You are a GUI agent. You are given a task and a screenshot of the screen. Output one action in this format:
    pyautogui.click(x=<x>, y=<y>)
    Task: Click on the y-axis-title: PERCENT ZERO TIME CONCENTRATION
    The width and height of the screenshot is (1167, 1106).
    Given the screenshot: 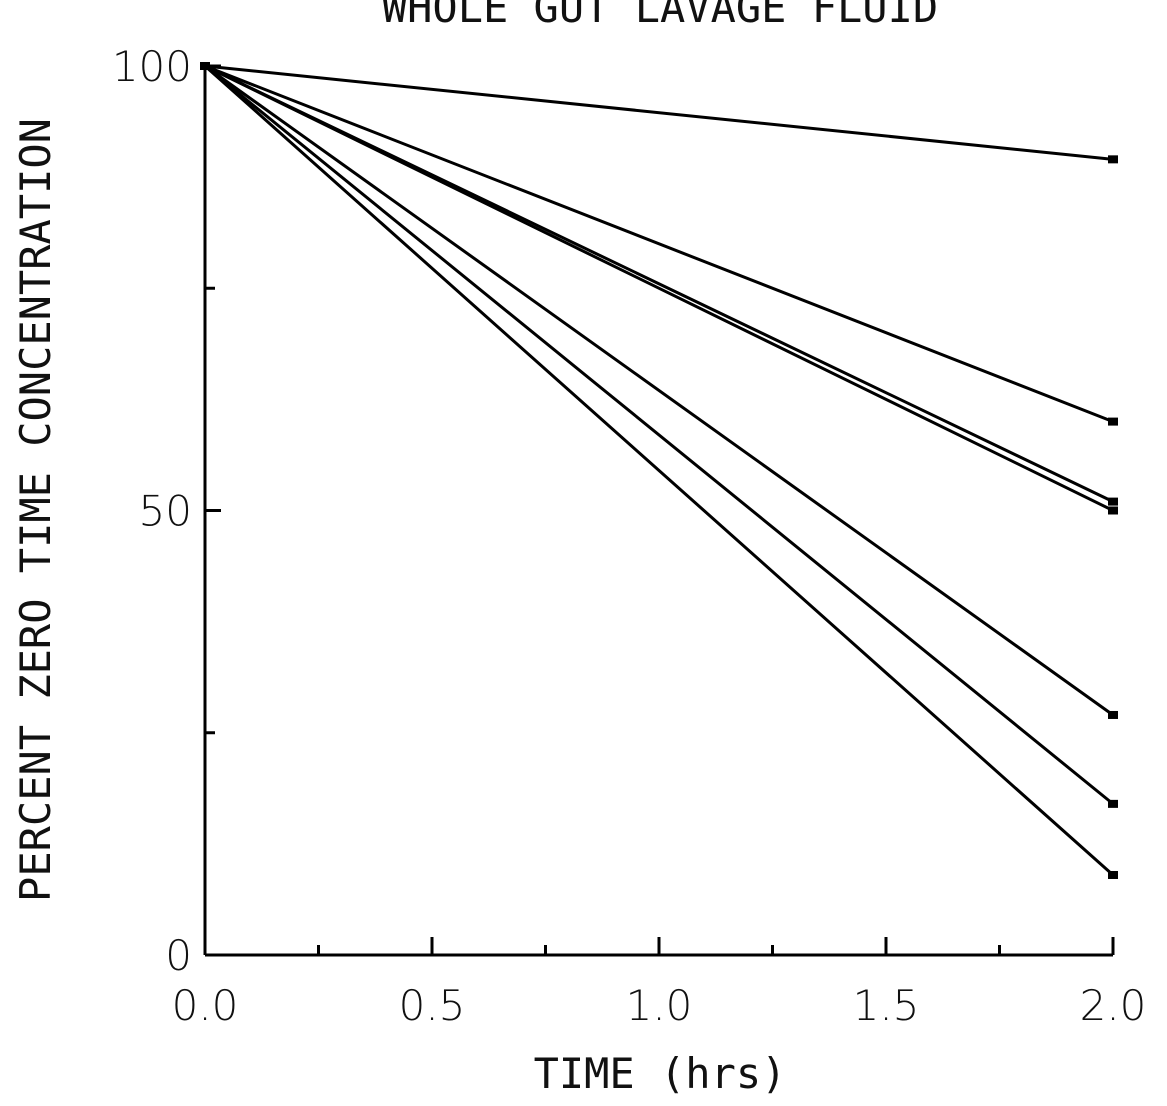 What is the action you would take?
    pyautogui.click(x=35, y=510)
    